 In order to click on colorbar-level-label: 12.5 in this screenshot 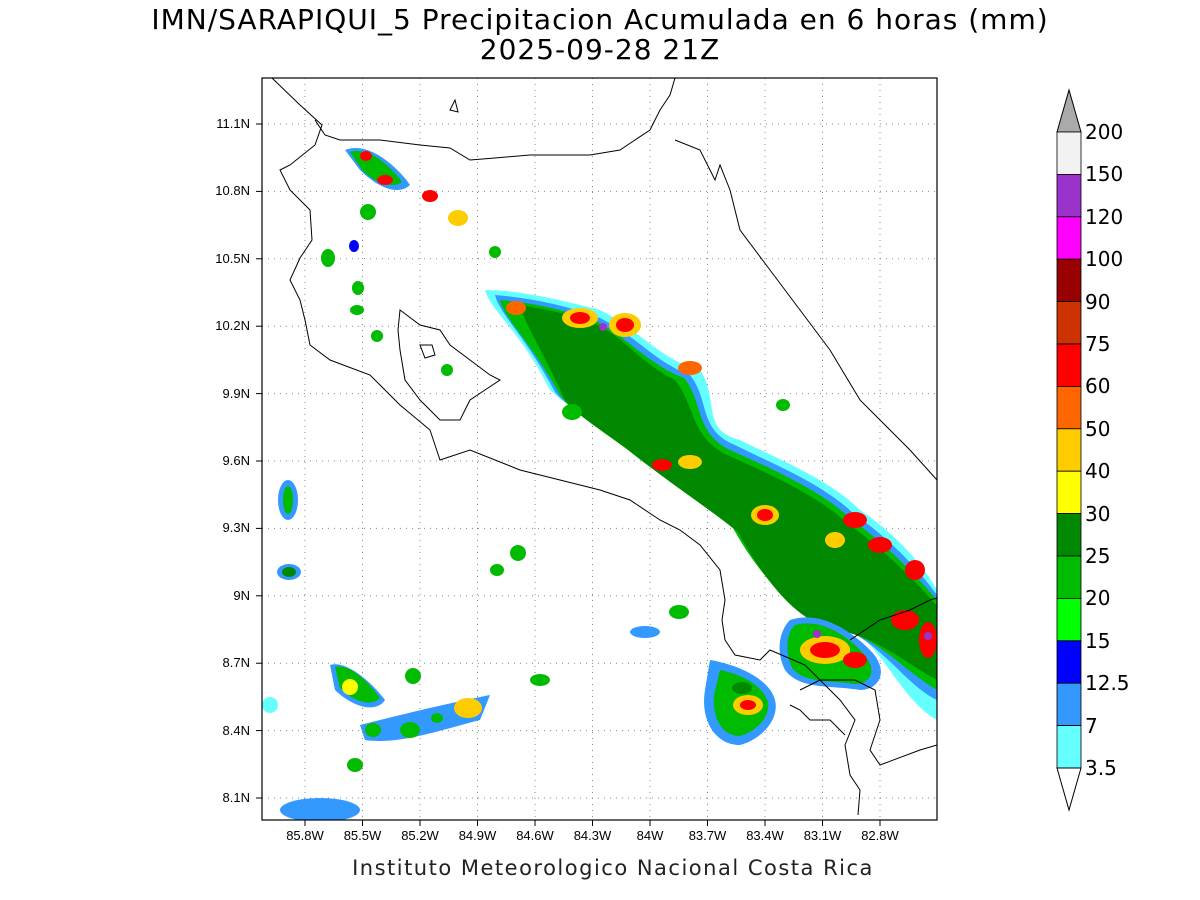, I will do `click(1107, 683)`.